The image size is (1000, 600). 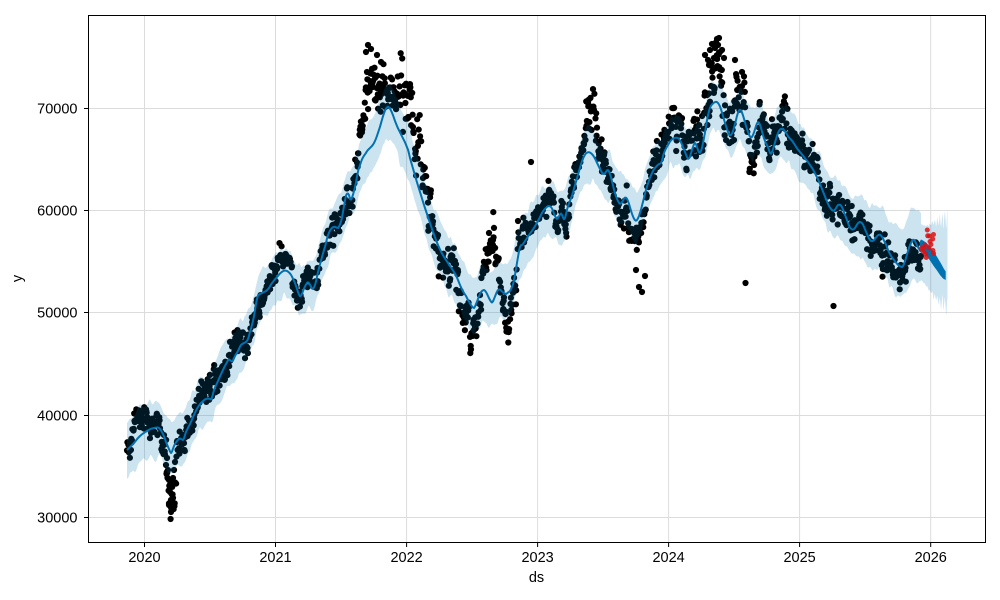 What do you see at coordinates (536, 578) in the screenshot?
I see `svg-text: ds` at bounding box center [536, 578].